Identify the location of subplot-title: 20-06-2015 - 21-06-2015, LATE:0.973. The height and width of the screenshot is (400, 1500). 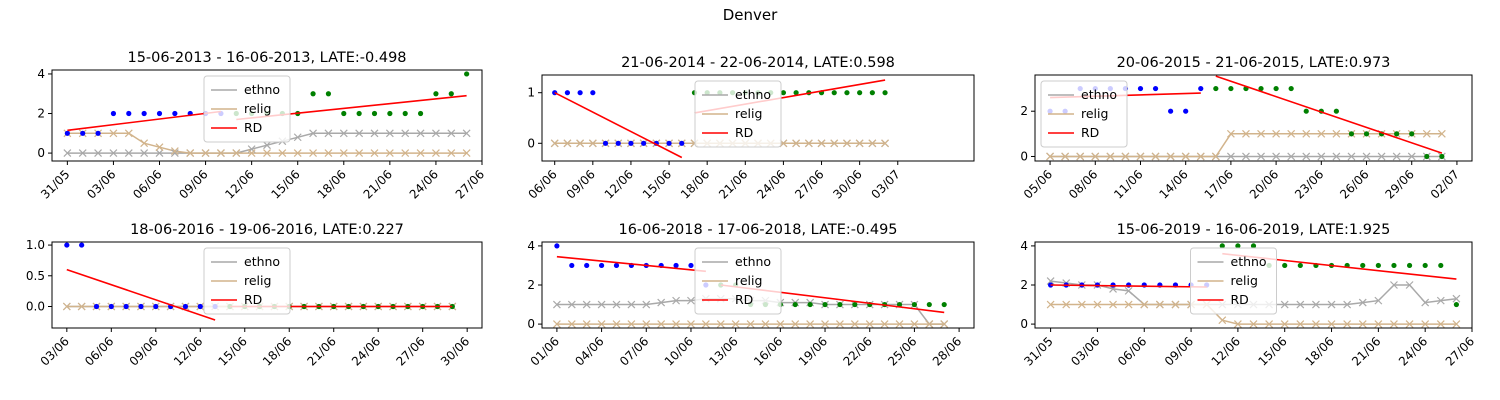
(1254, 63).